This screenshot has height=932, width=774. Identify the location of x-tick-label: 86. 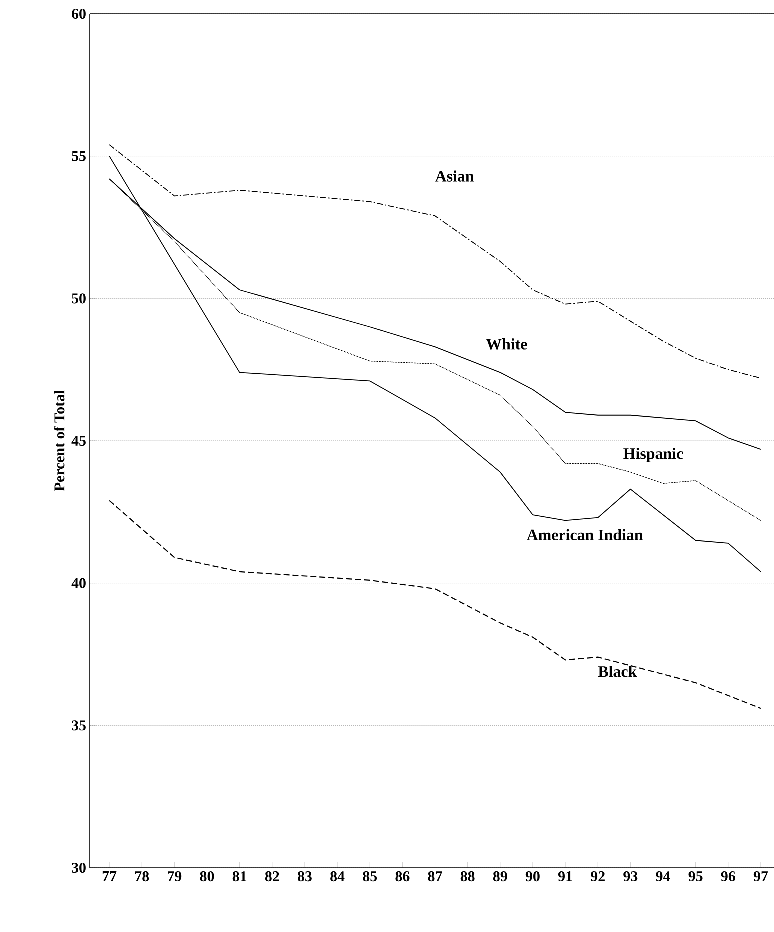
(403, 877).